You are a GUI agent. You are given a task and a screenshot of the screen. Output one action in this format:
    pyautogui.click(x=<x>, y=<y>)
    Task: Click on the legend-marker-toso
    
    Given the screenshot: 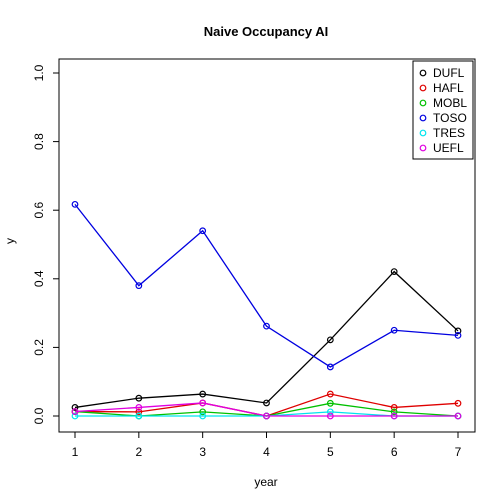 What is the action you would take?
    pyautogui.click(x=423, y=118)
    